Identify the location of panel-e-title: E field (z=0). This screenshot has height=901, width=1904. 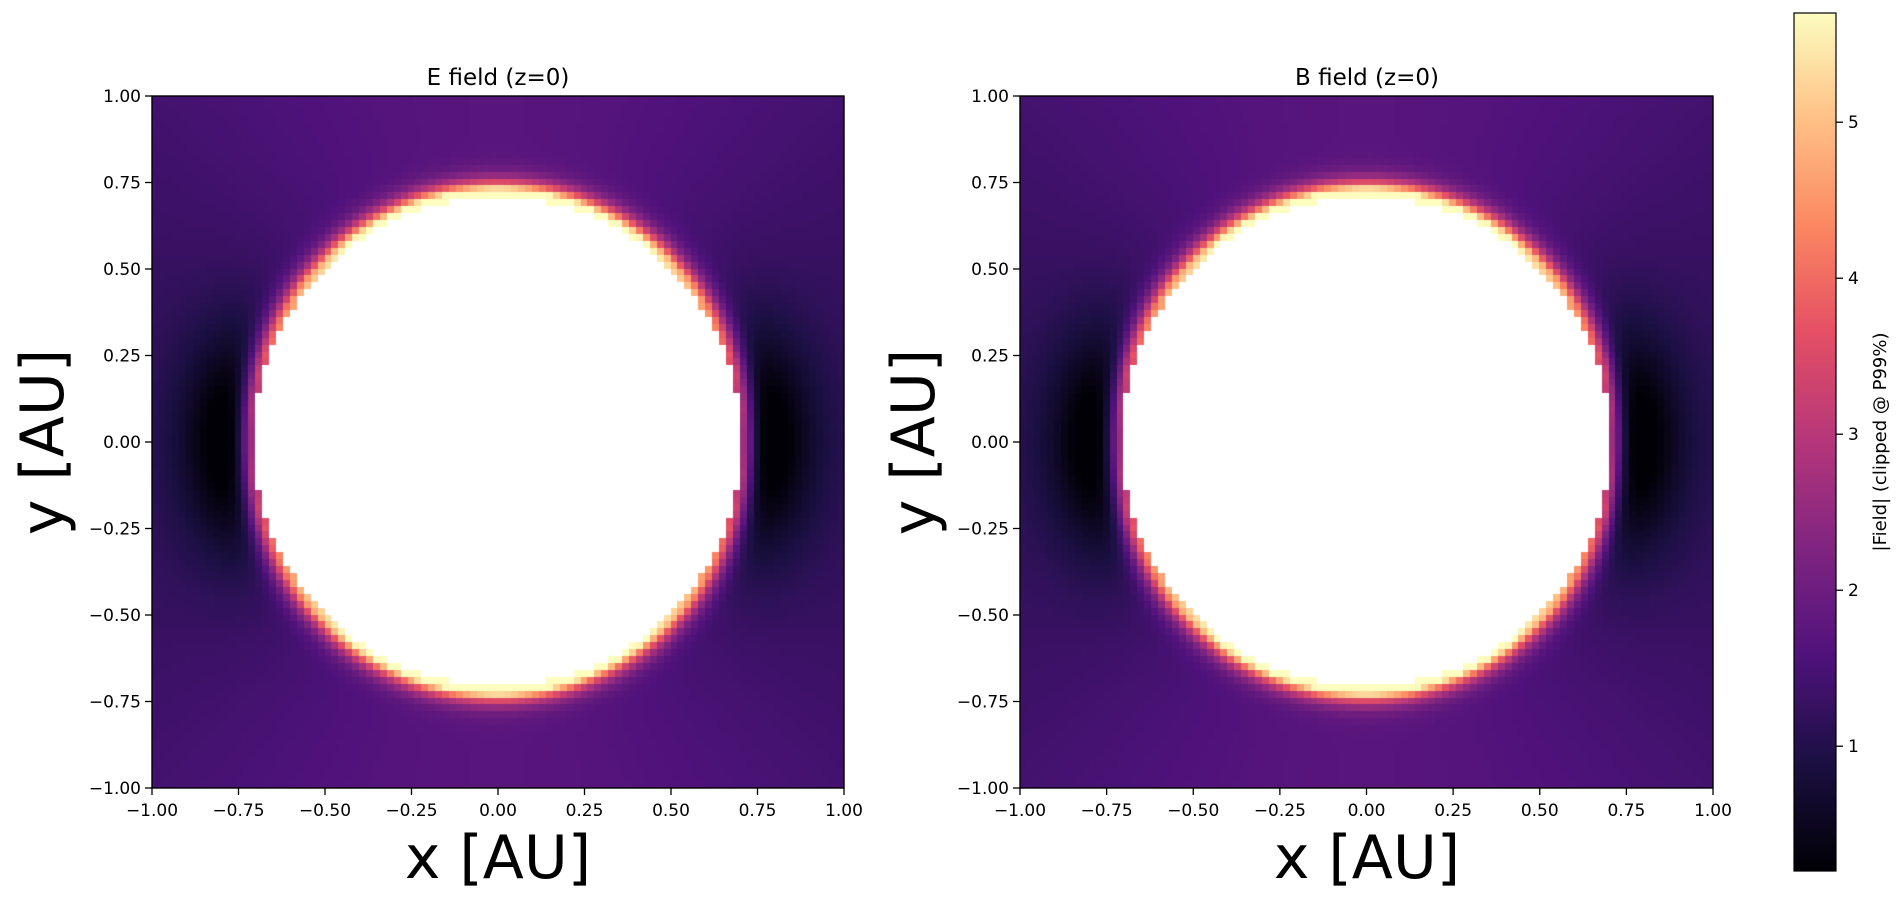
(498, 78).